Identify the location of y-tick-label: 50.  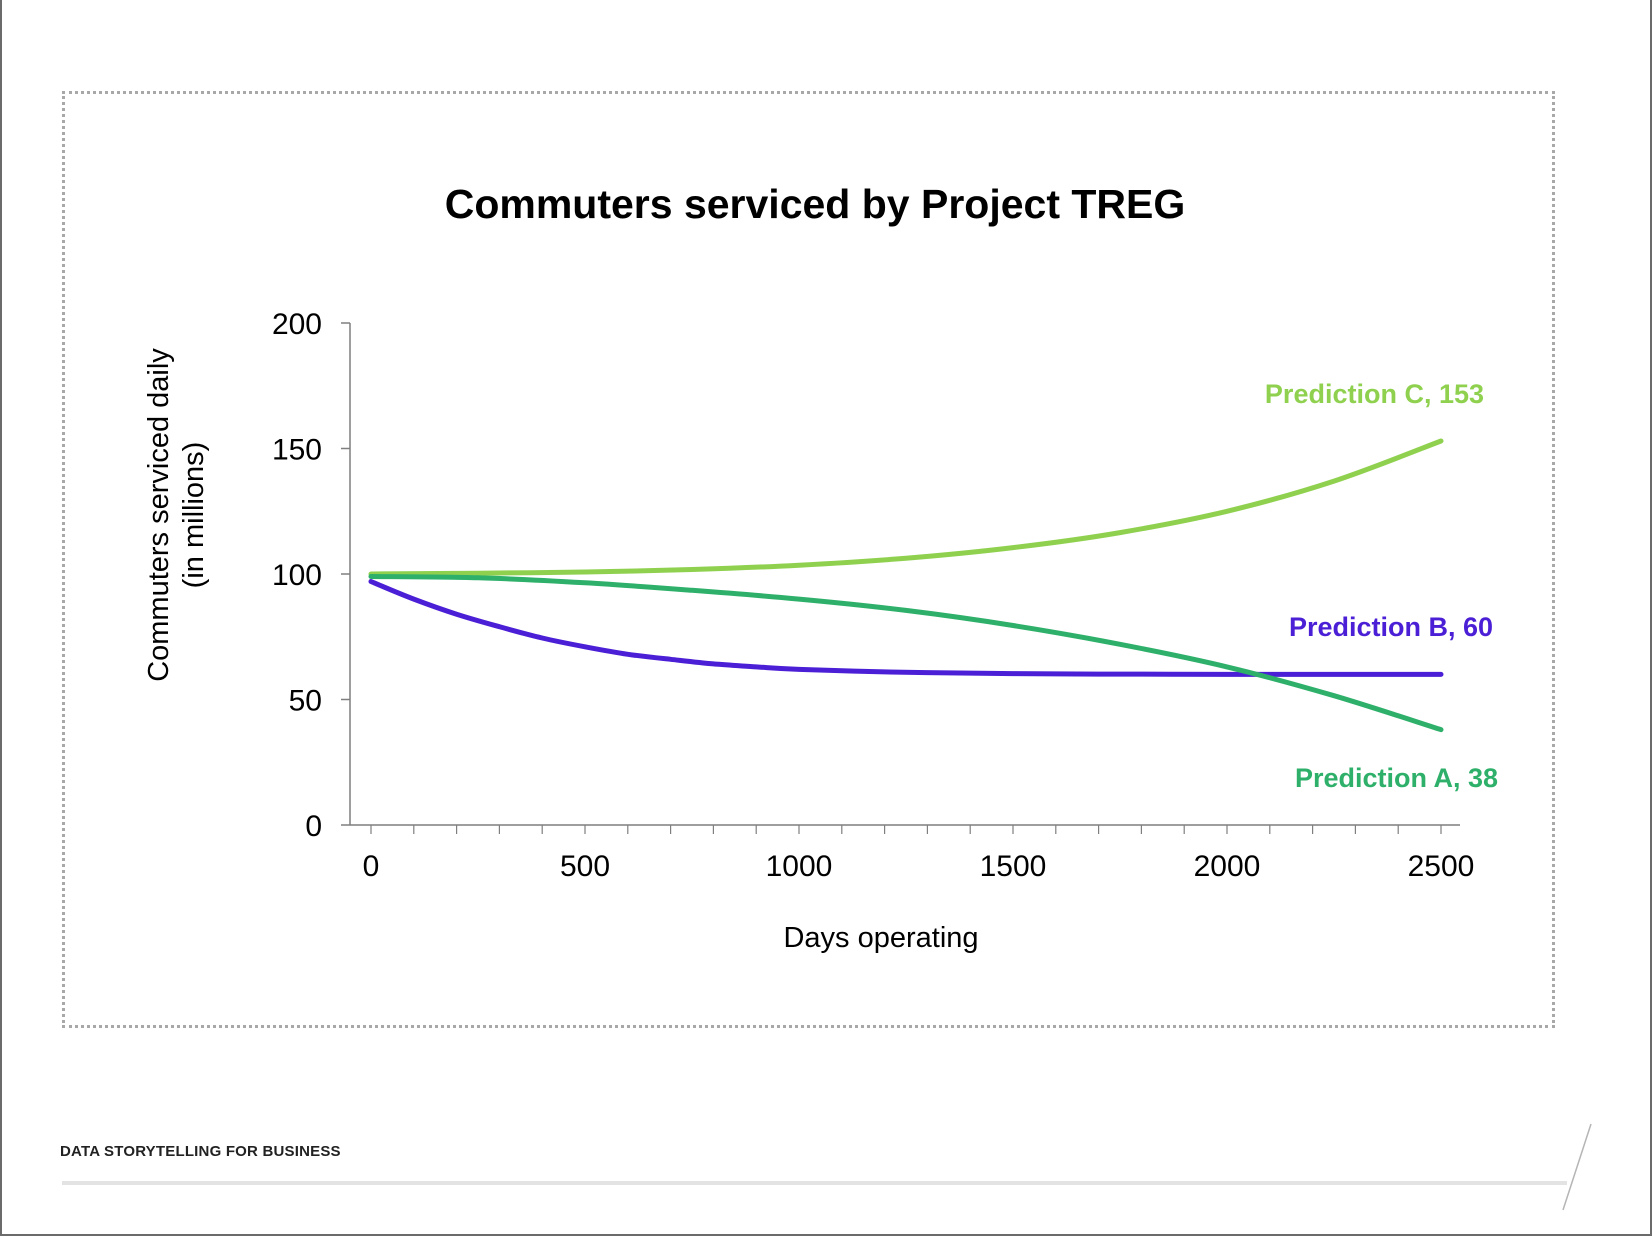
(305, 701).